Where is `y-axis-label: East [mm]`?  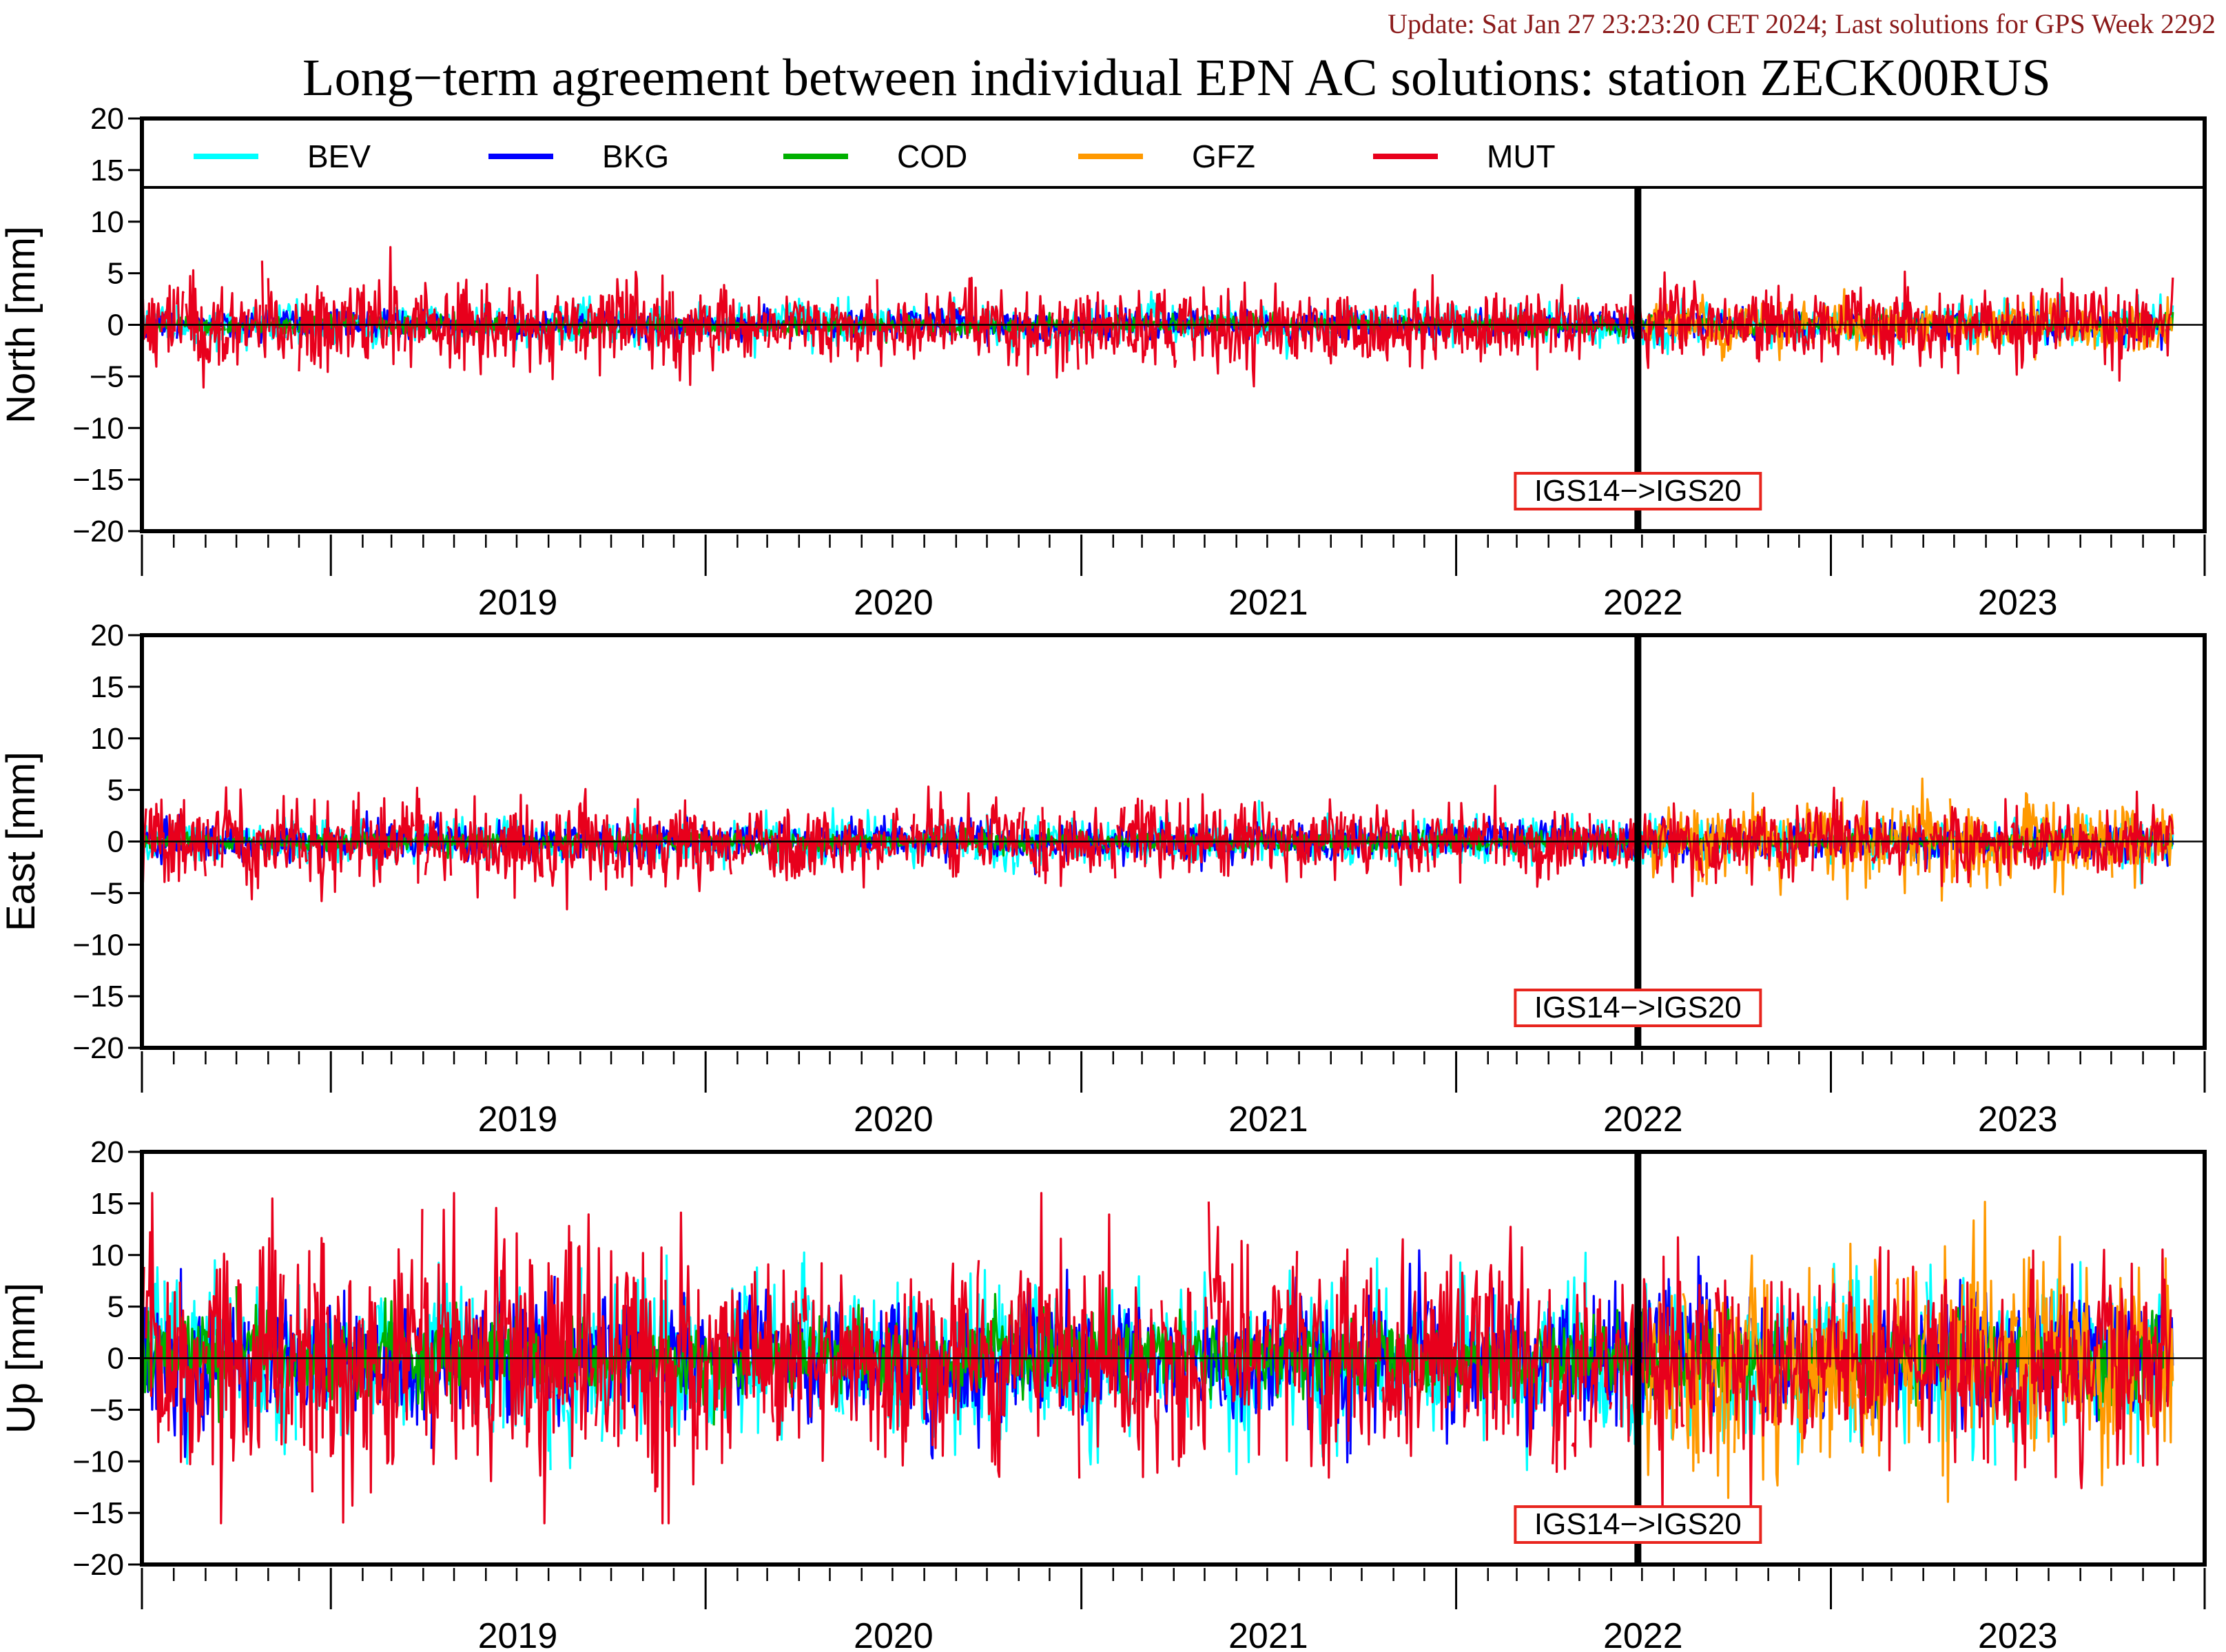
y-axis-label: East [mm] is located at coordinates (21, 841).